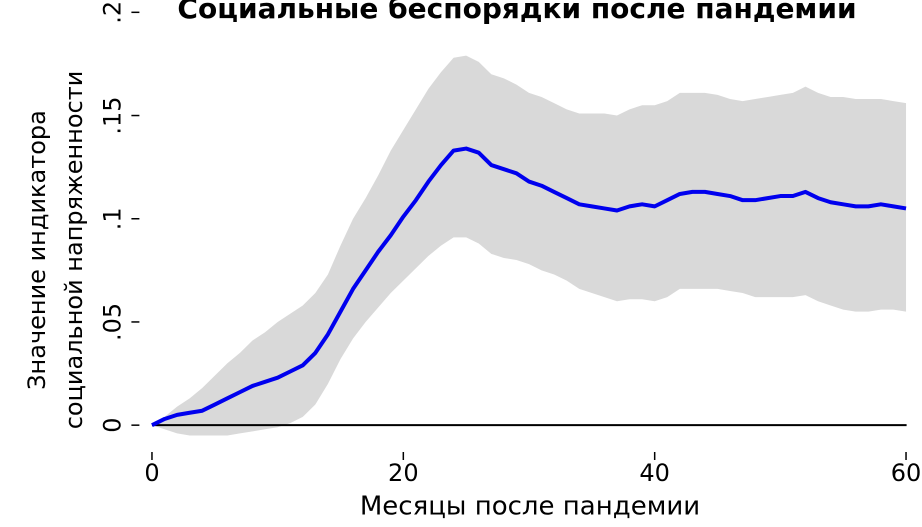 This screenshot has width=922, height=527. Describe the element at coordinates (403, 473) in the screenshot. I see `x-tick-label: 20` at that location.